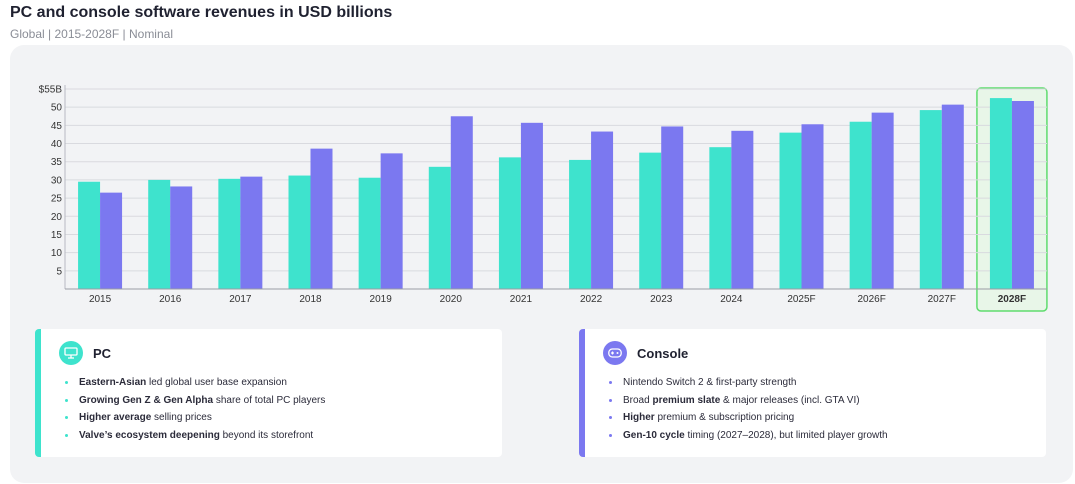 Image resolution: width=1075 pixels, height=484 pixels. Describe the element at coordinates (391, 221) in the screenshot. I see `bar-console-2019` at that location.